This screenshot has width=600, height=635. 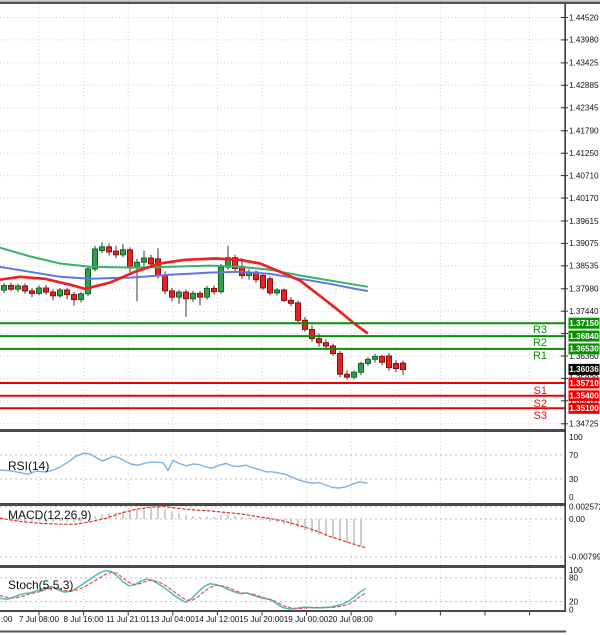 What do you see at coordinates (306, 619) in the screenshot?
I see `time-axis-label: 19 Jul 00:00` at bounding box center [306, 619].